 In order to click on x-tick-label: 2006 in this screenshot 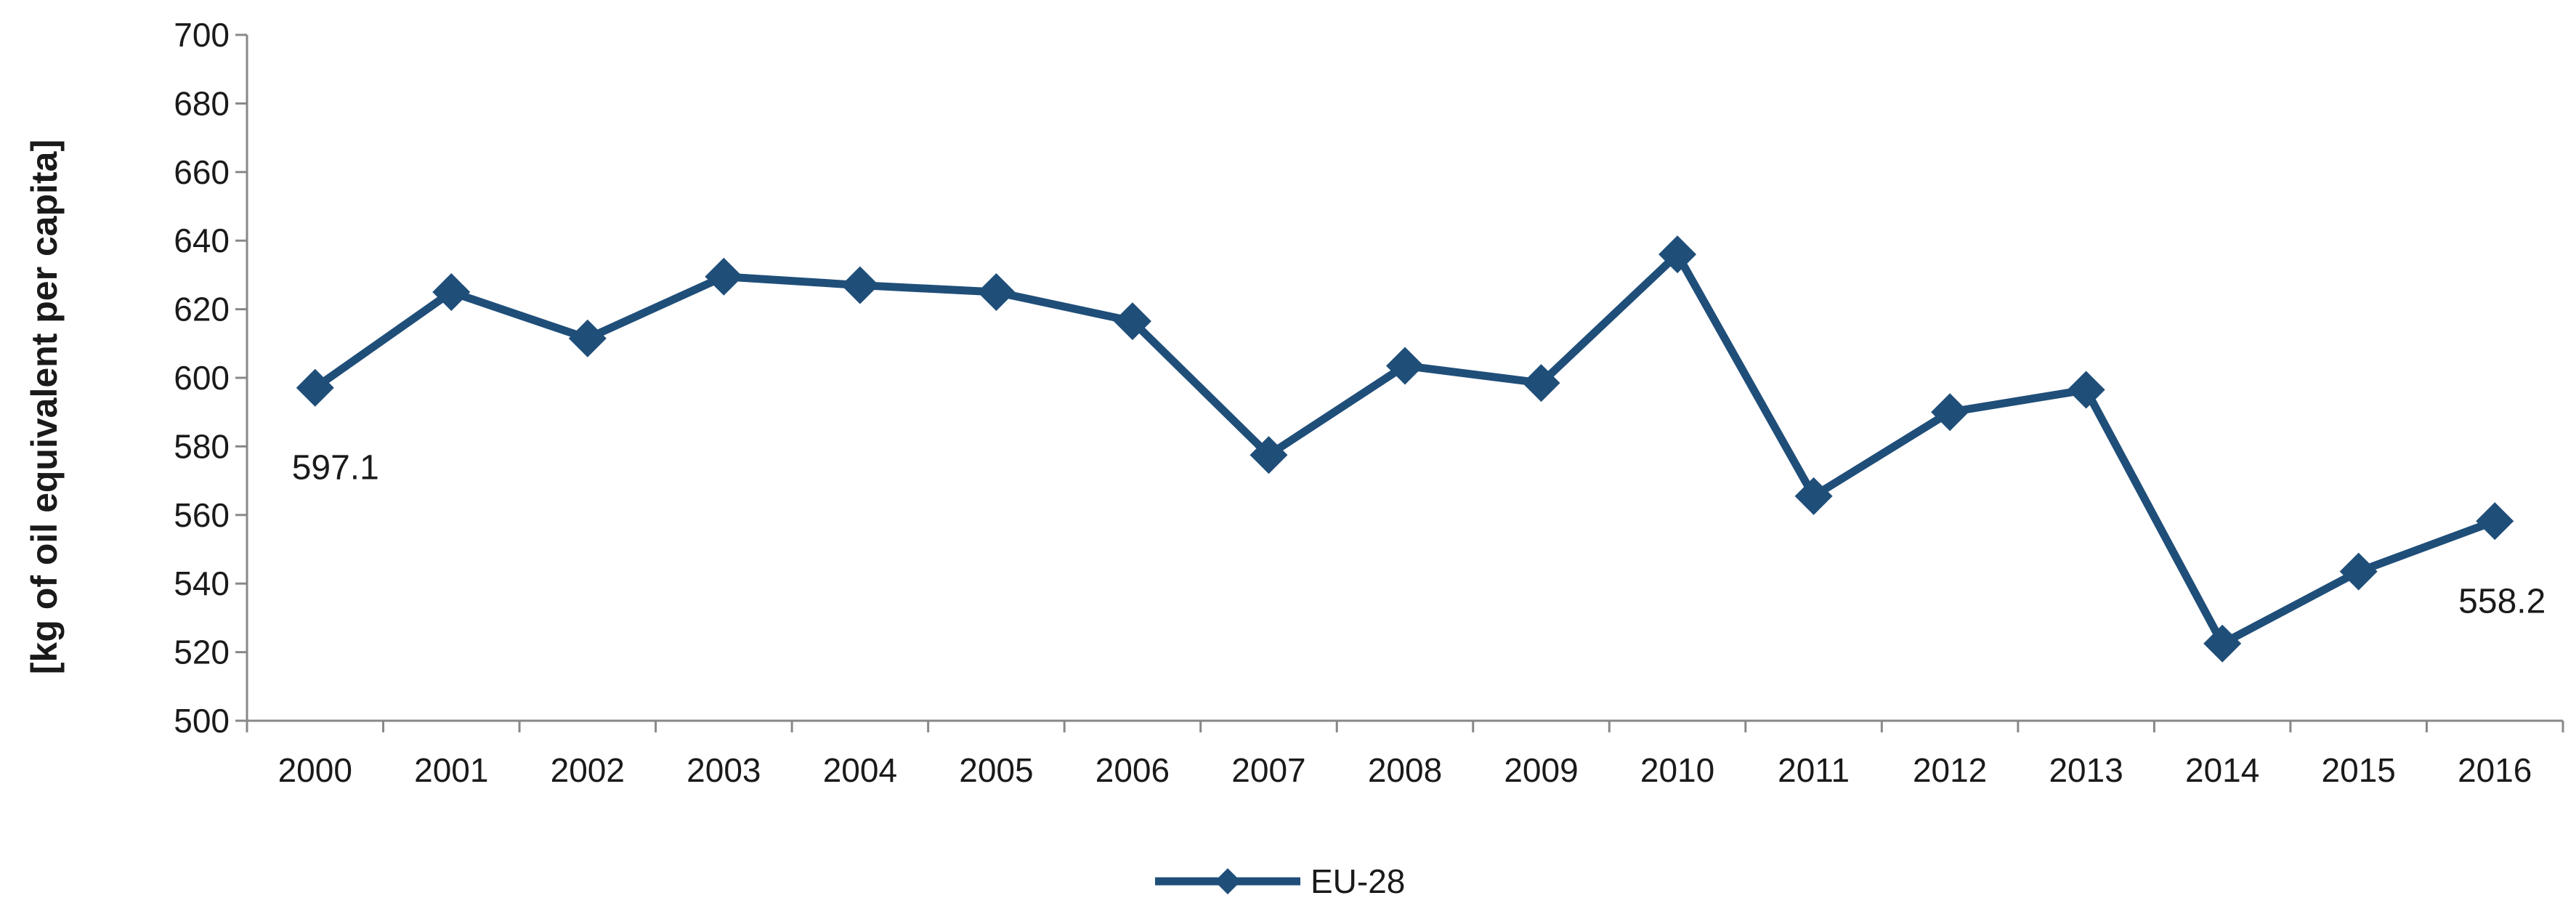, I will do `click(1132, 770)`.